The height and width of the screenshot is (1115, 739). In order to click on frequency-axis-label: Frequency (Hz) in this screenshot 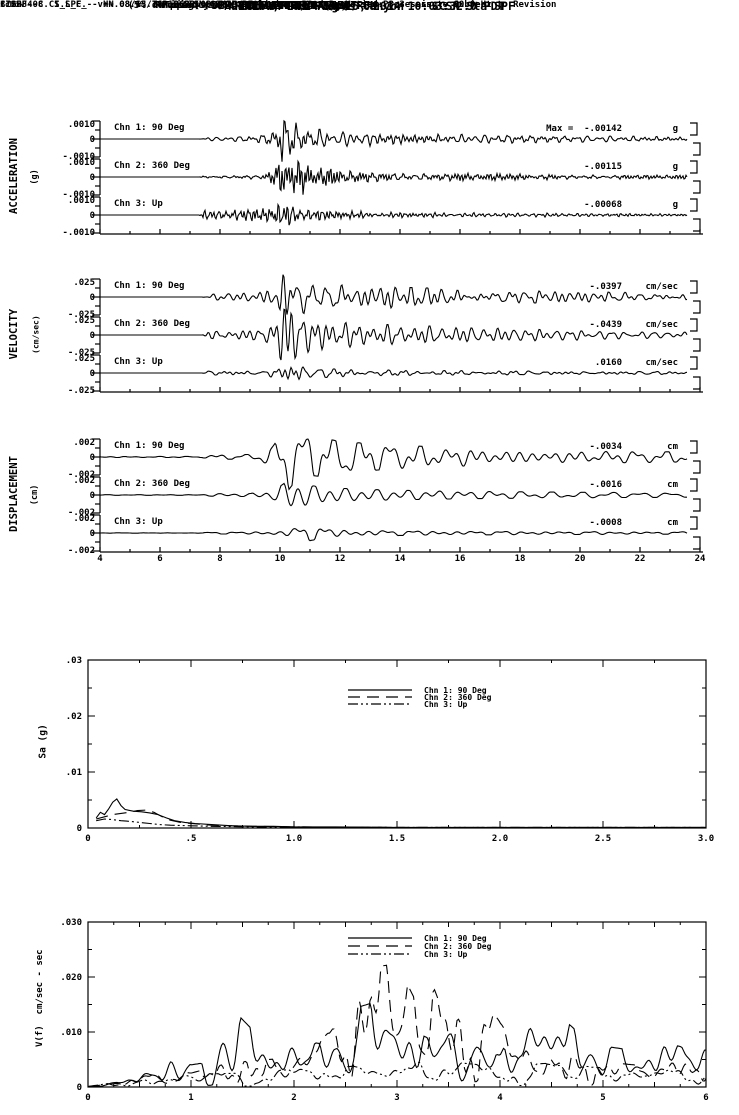, I will do `click(197, 5)`.